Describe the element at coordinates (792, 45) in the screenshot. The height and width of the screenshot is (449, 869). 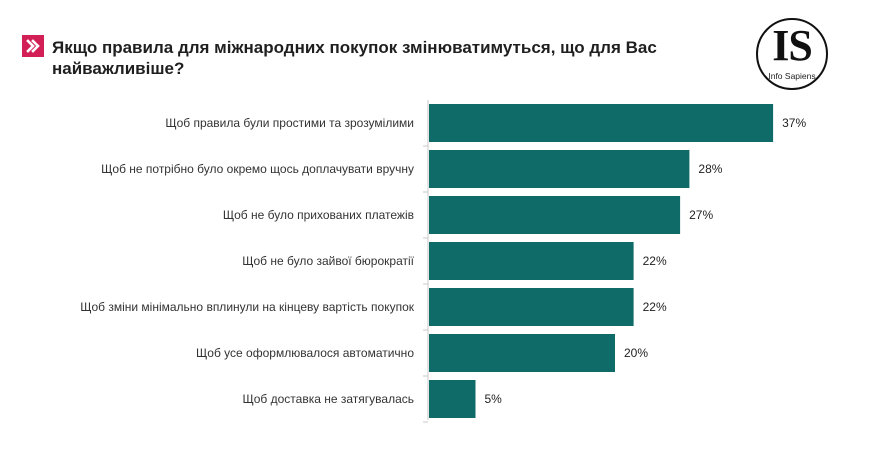
I see `logo-letters: IS` at that location.